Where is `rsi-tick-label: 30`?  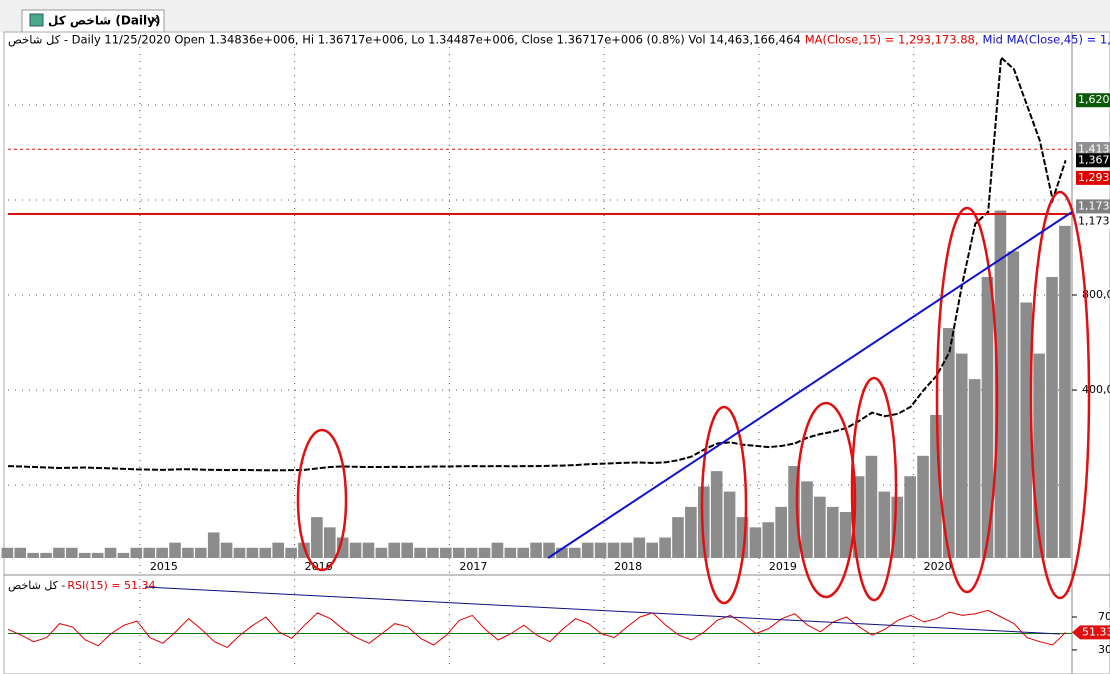
rsi-tick-label: 30 is located at coordinates (1104, 649).